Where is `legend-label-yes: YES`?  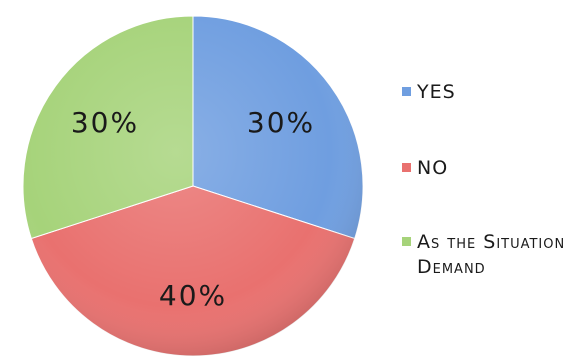
legend-label-yes: YES is located at coordinates (436, 92).